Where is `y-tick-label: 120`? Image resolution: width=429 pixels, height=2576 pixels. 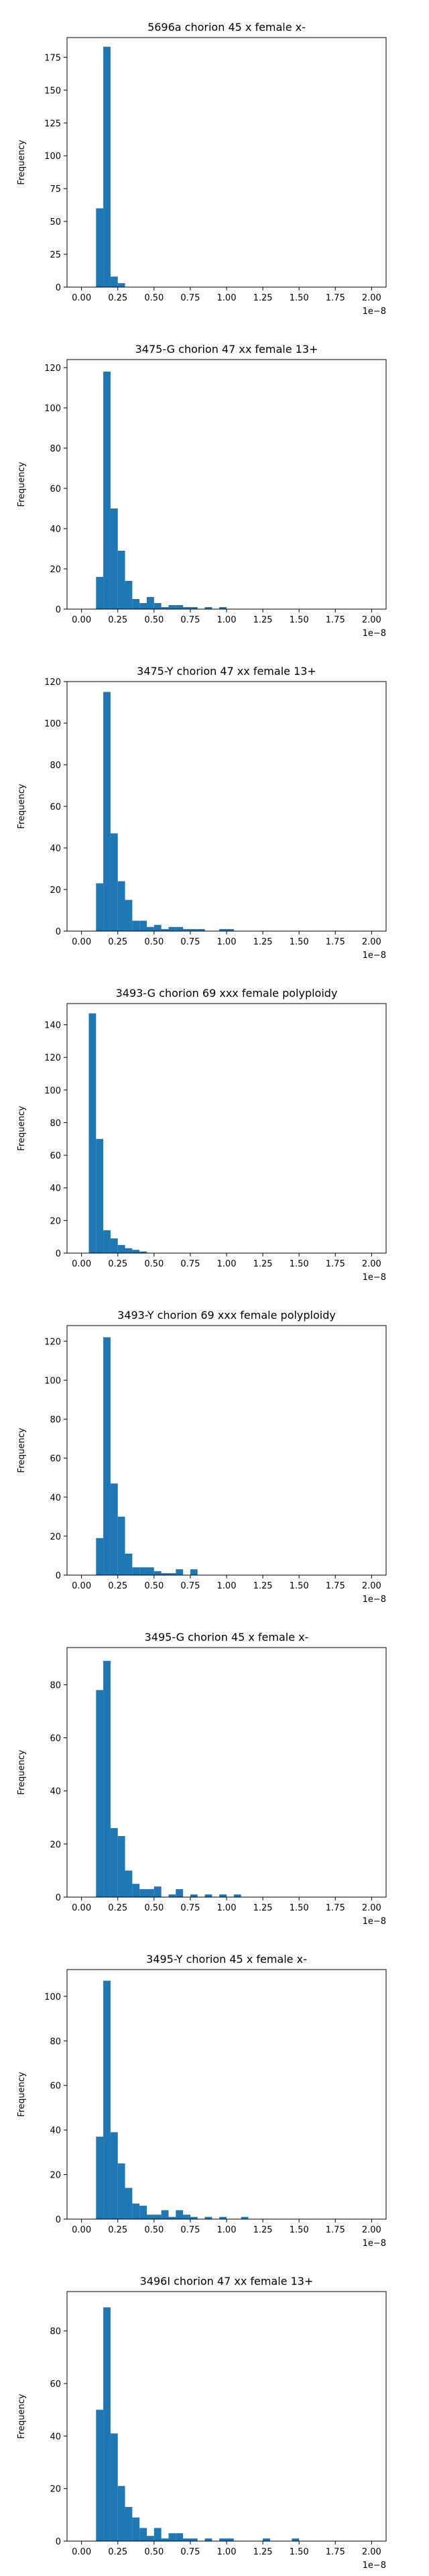
y-tick-label: 120 is located at coordinates (53, 1058).